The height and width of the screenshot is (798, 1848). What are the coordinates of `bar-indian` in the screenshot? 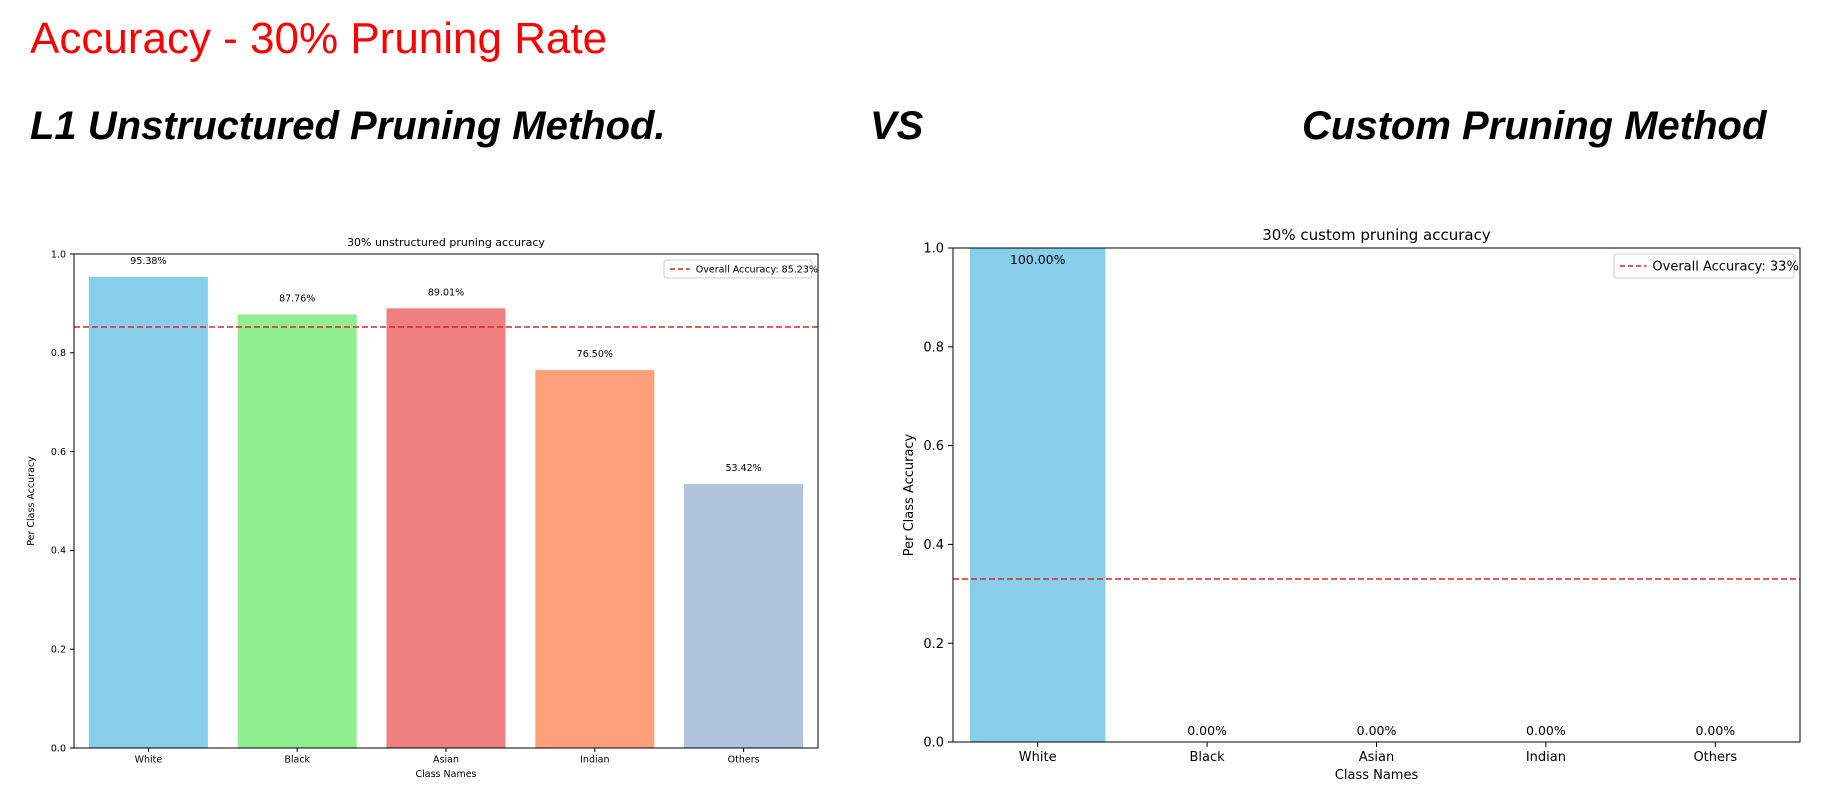 It's located at (595, 559).